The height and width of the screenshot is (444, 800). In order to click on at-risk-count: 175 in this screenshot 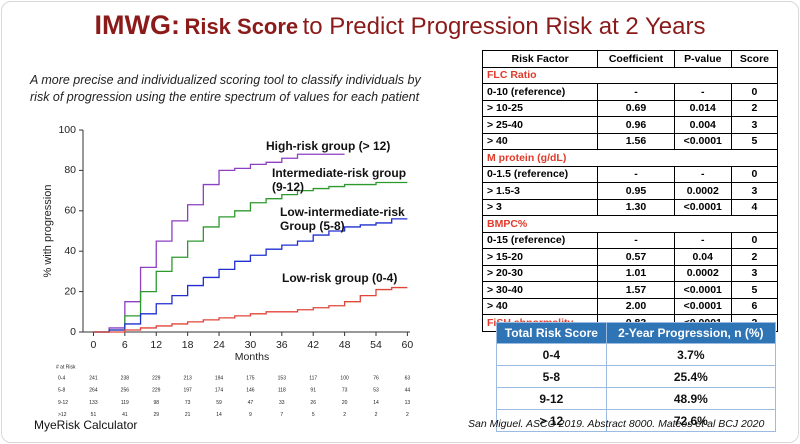, I will do `click(250, 378)`.